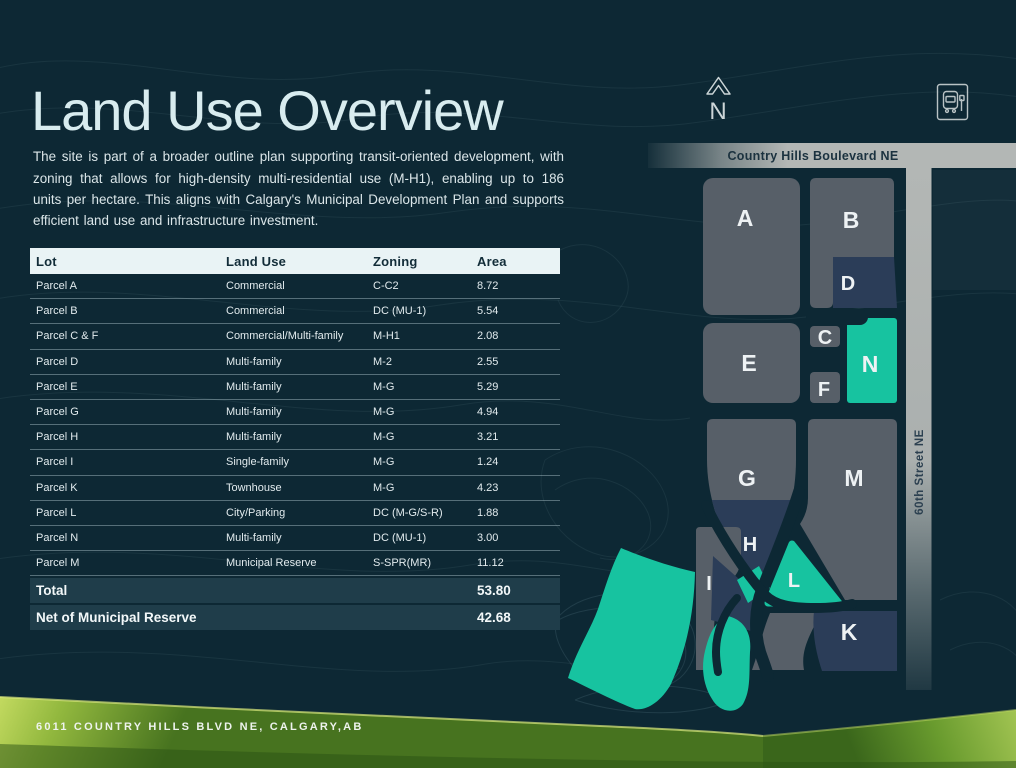  Describe the element at coordinates (853, 478) in the screenshot. I see `parcel-m-label: M` at that location.